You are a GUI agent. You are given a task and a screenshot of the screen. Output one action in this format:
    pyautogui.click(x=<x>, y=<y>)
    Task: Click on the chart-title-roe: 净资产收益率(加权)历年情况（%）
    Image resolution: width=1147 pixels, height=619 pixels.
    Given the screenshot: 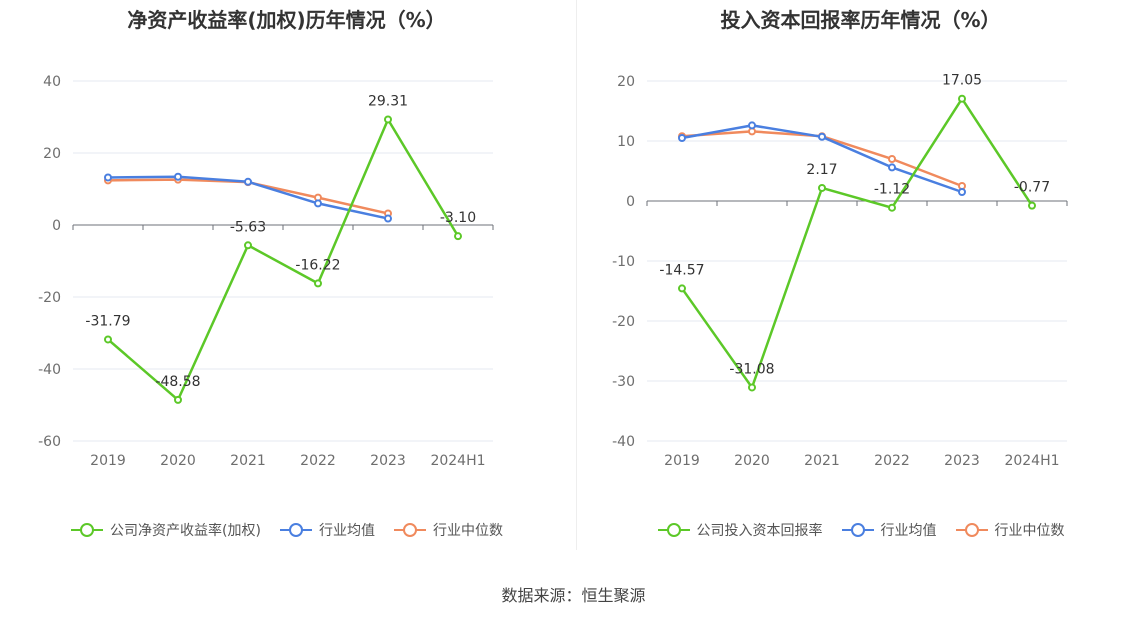 What is the action you would take?
    pyautogui.click(x=286, y=20)
    